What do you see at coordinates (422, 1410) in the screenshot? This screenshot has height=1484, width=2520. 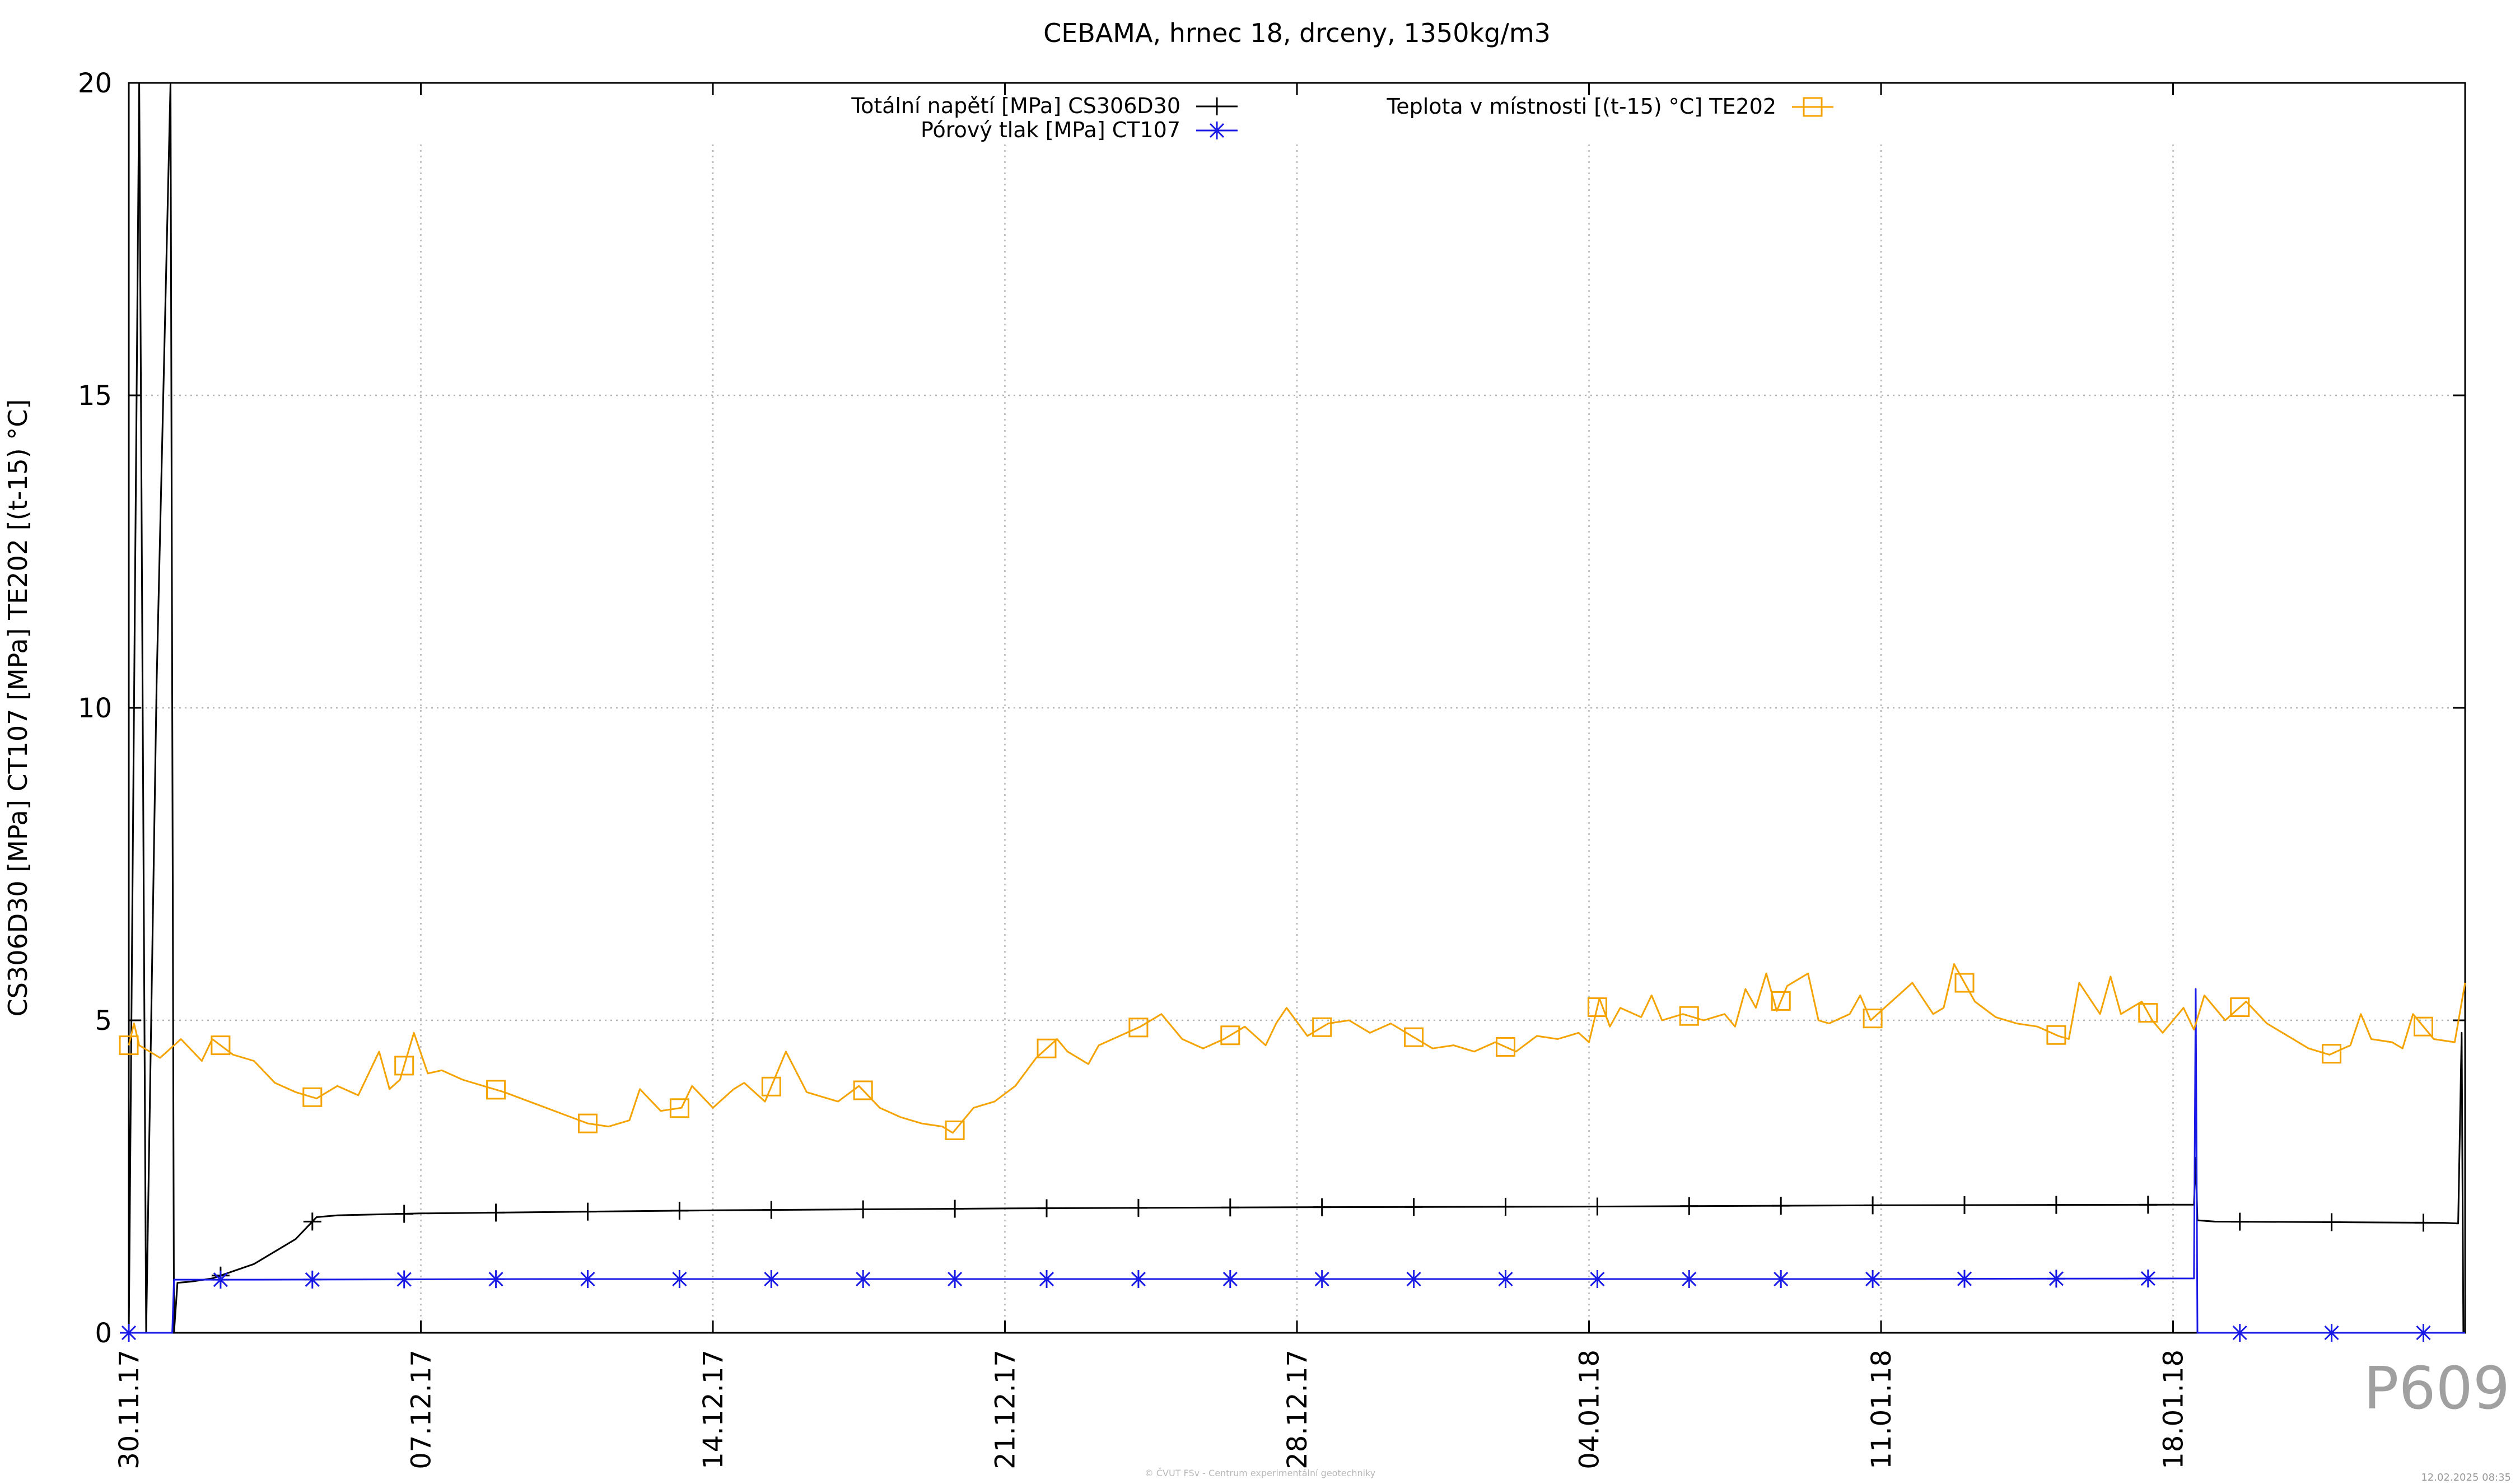 I see `x-tick-label: 07.12.17` at bounding box center [422, 1410].